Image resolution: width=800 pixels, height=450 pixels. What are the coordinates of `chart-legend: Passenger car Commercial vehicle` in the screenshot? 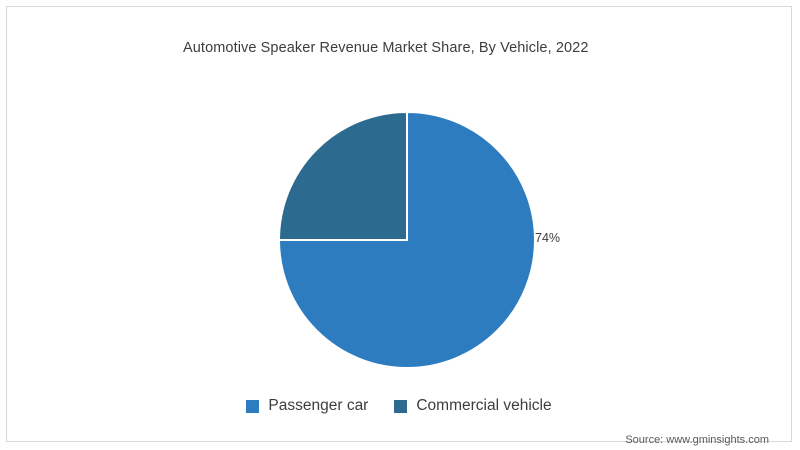 It's located at (399, 406).